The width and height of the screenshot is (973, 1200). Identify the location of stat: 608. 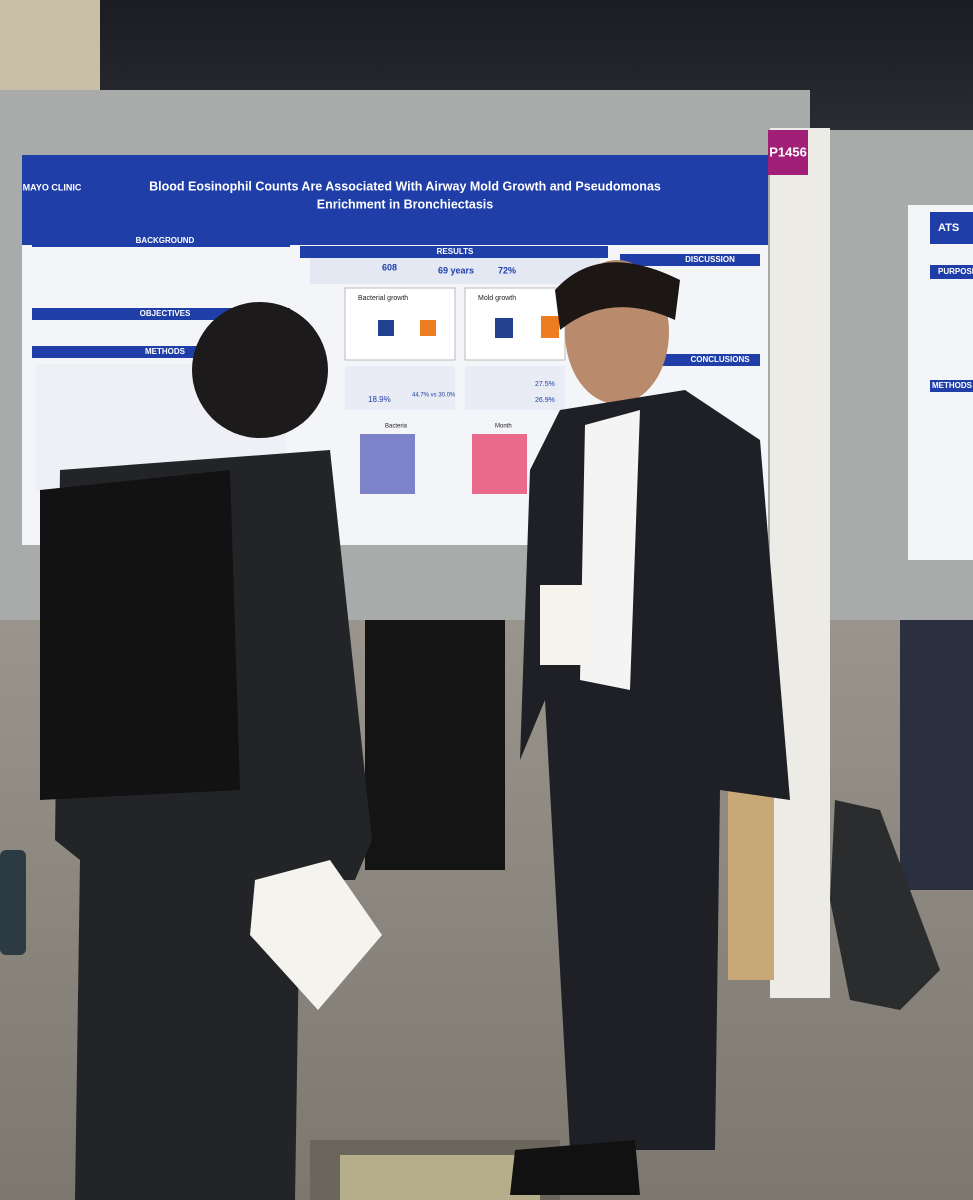
(389, 267).